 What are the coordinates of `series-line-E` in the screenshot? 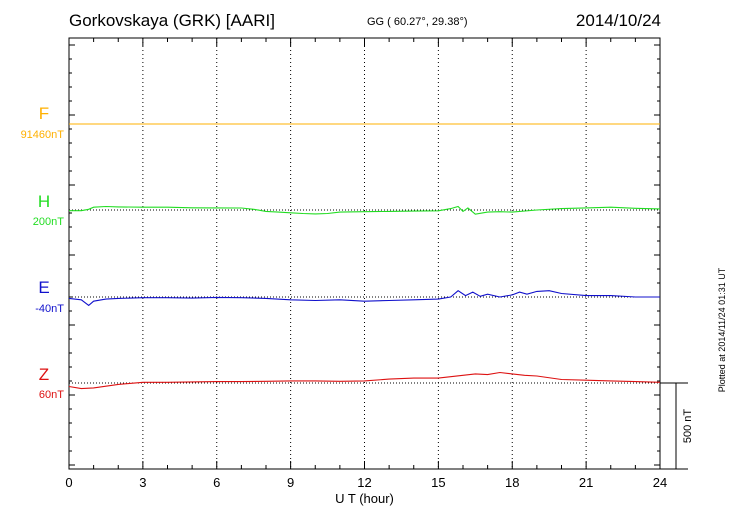 It's located at (364, 298).